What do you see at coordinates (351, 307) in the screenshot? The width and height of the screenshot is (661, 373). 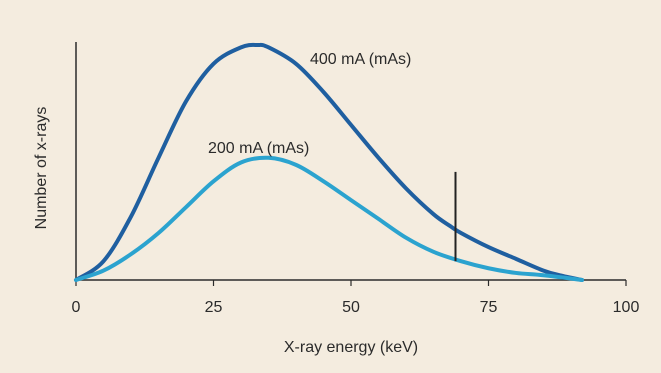 I see `x-tick-label: 50` at bounding box center [351, 307].